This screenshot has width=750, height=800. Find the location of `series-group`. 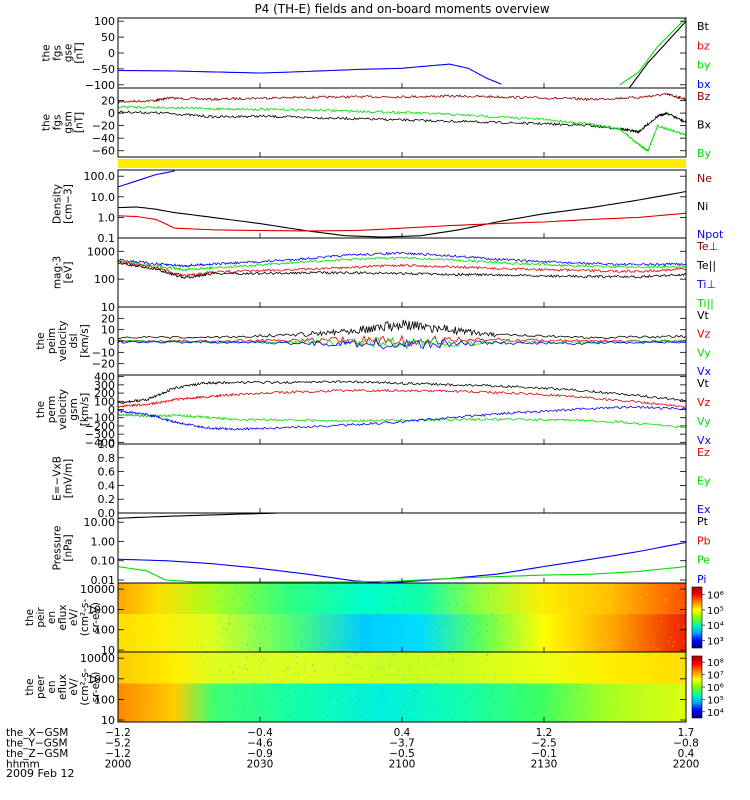

series-group is located at coordinates (402, 122).